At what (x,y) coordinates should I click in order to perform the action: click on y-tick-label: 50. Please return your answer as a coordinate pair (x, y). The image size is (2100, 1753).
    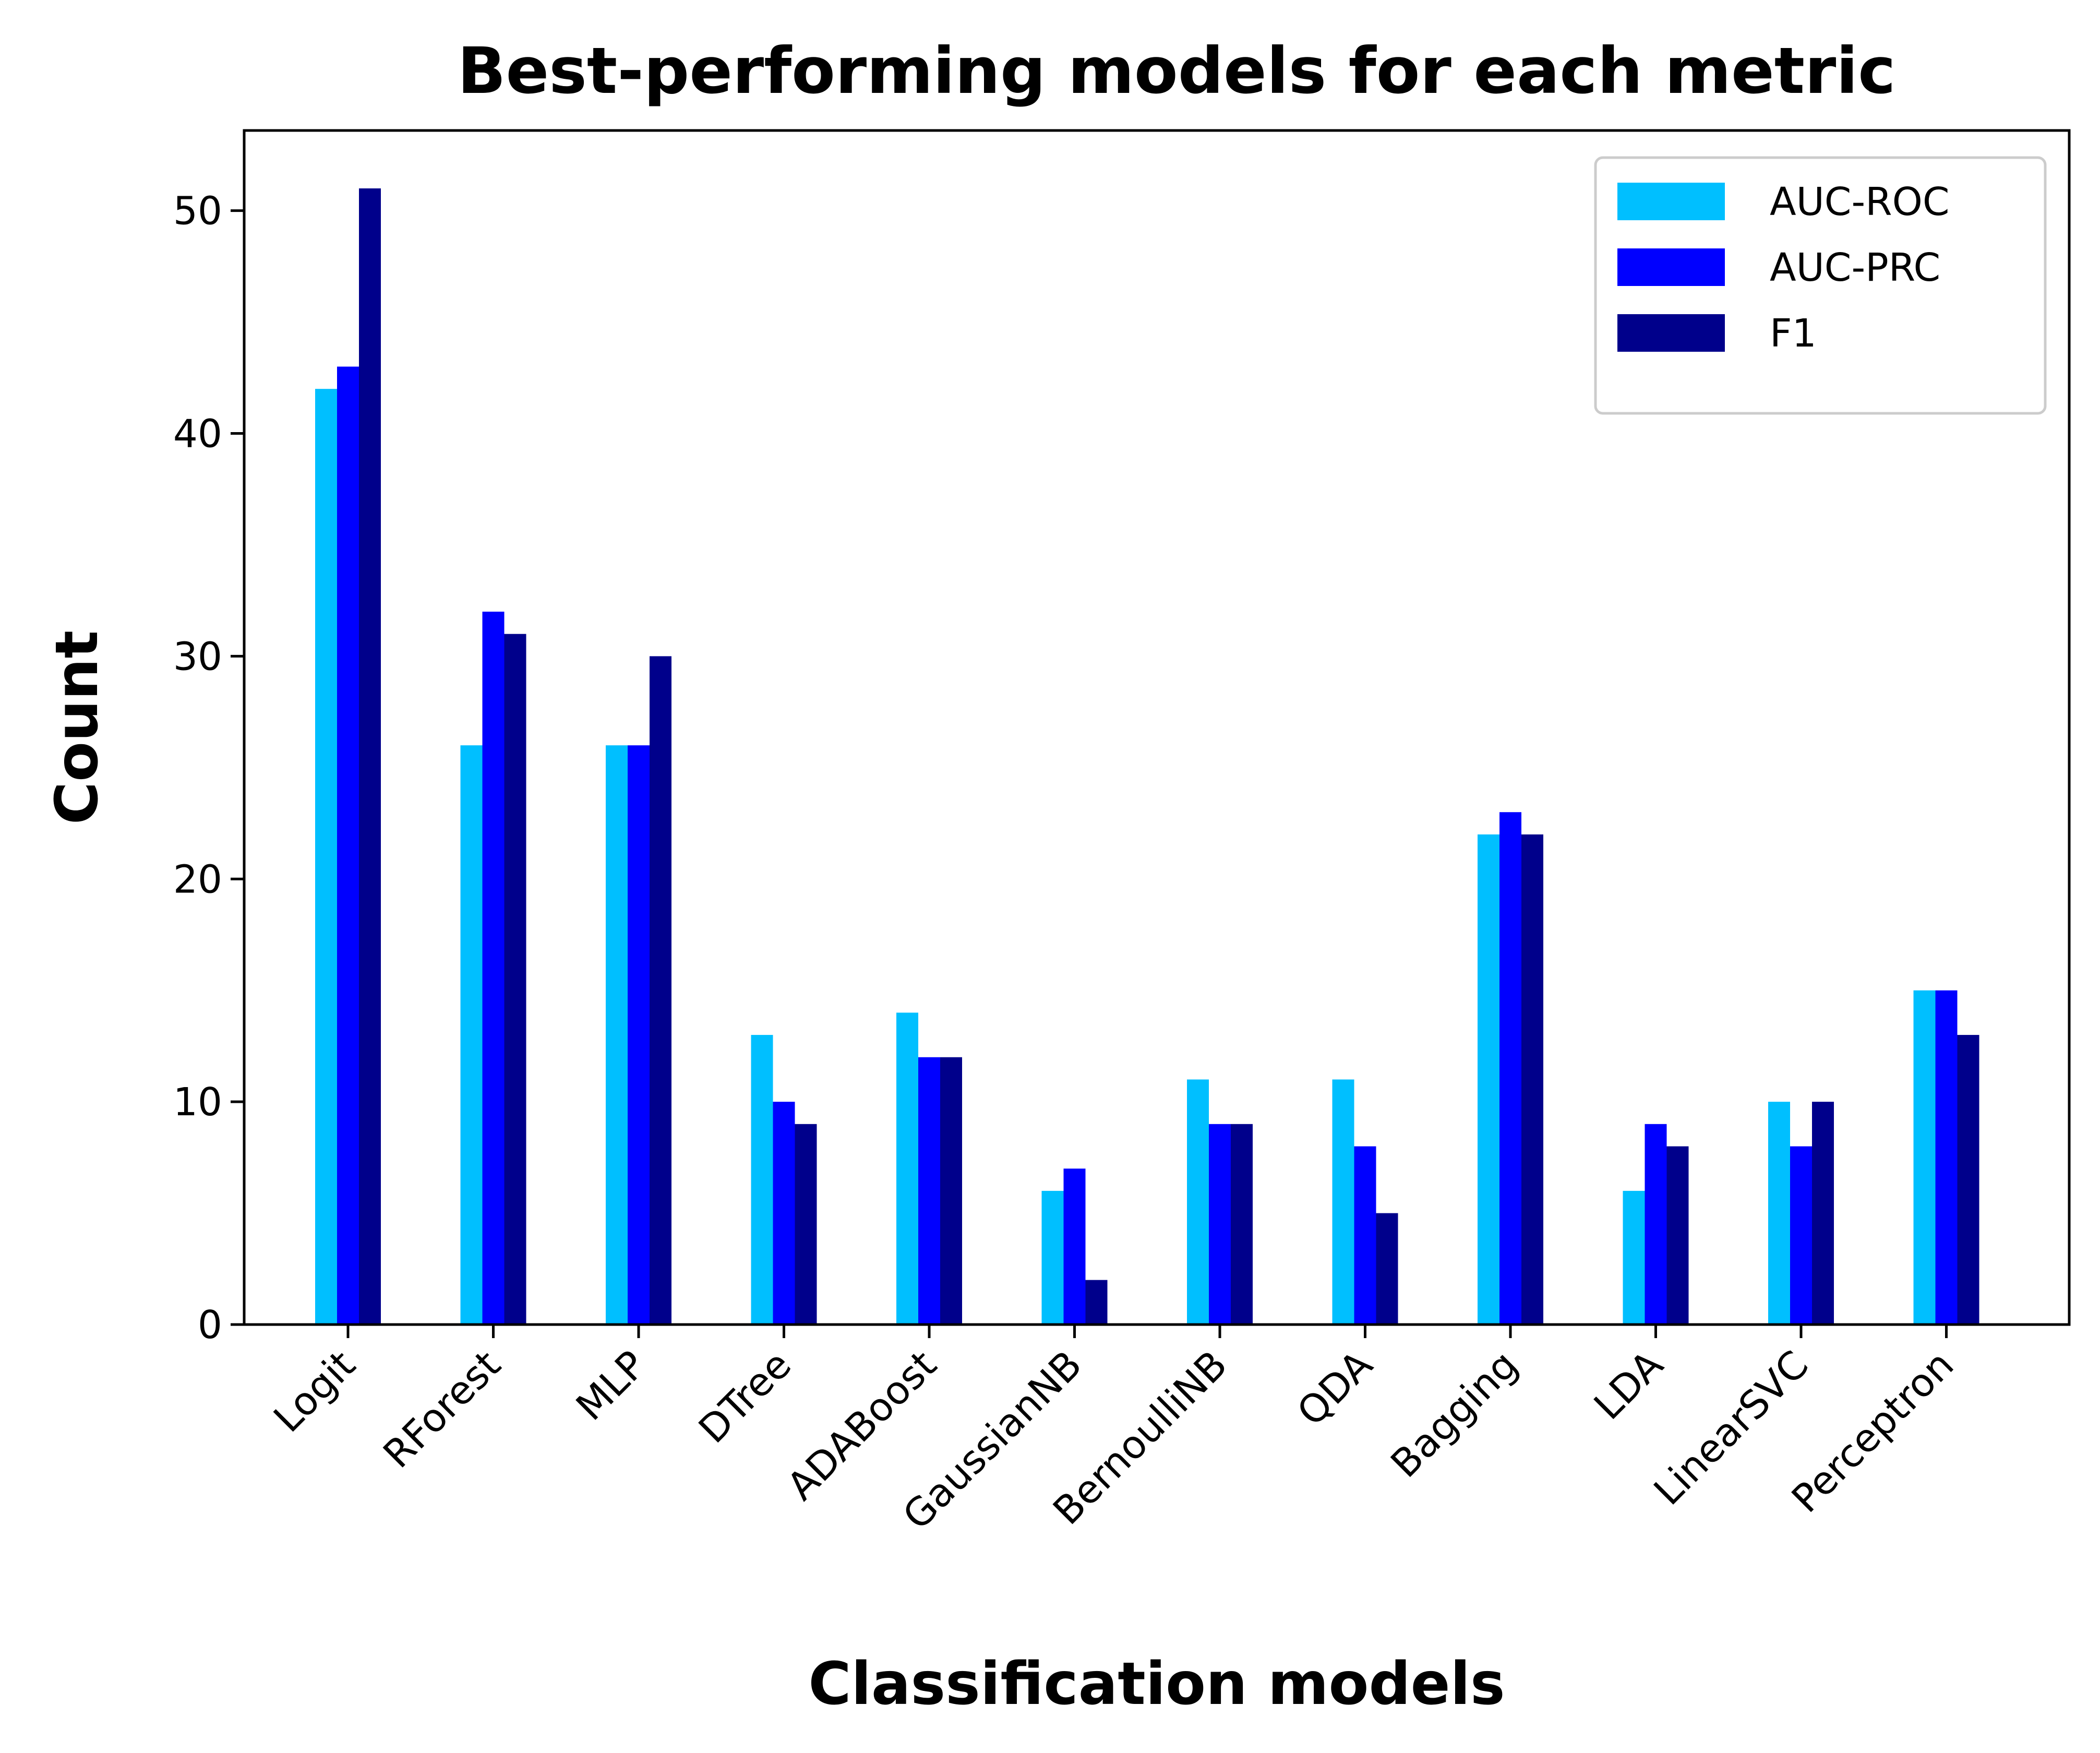
    Looking at the image, I should click on (197, 211).